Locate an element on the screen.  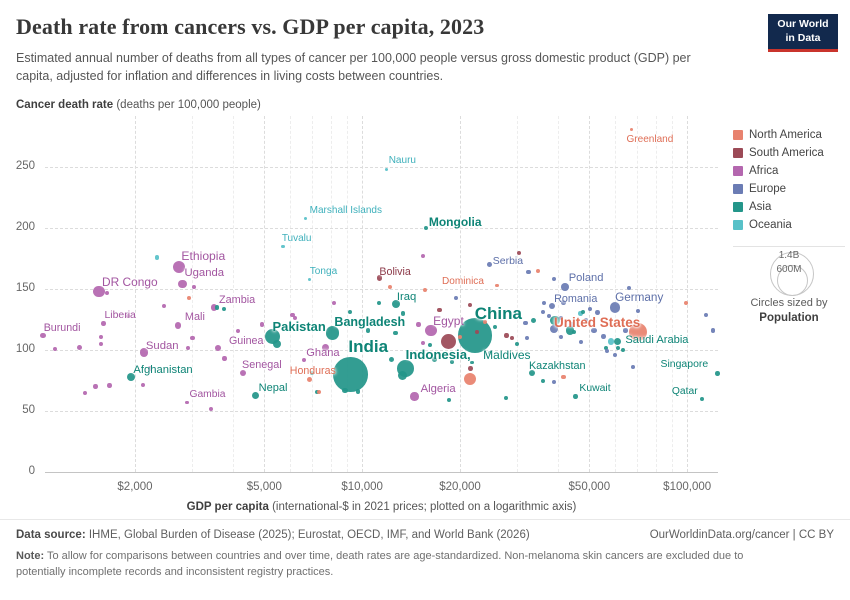
data-point-tonga is located at coordinates (310, 279).